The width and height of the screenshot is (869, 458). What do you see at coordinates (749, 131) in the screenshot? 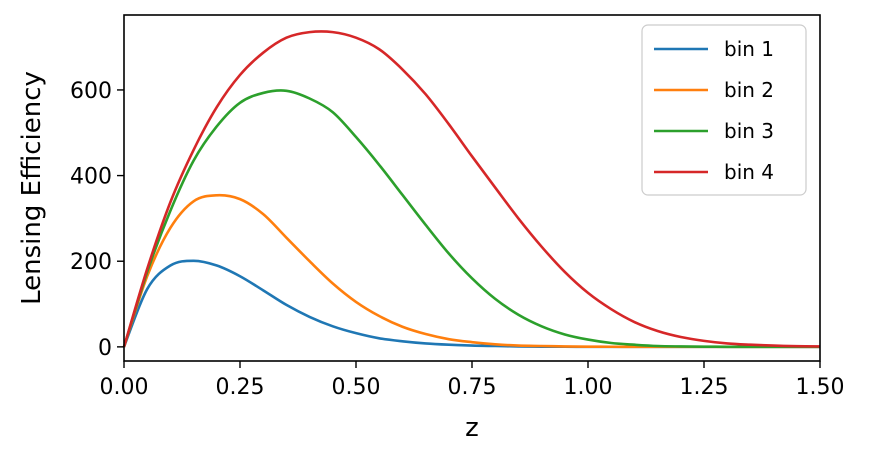
I see `legend-label-bin-3: bin 3` at bounding box center [749, 131].